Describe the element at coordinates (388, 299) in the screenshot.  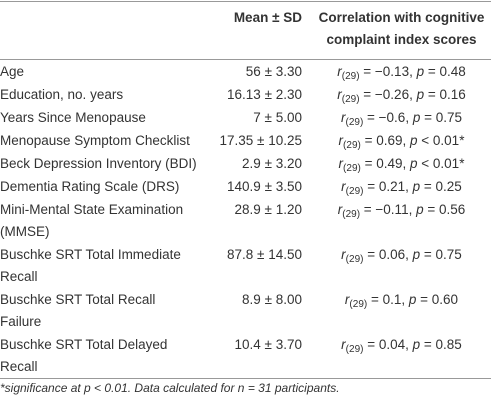
I see `correlation-value: = 0.1,` at that location.